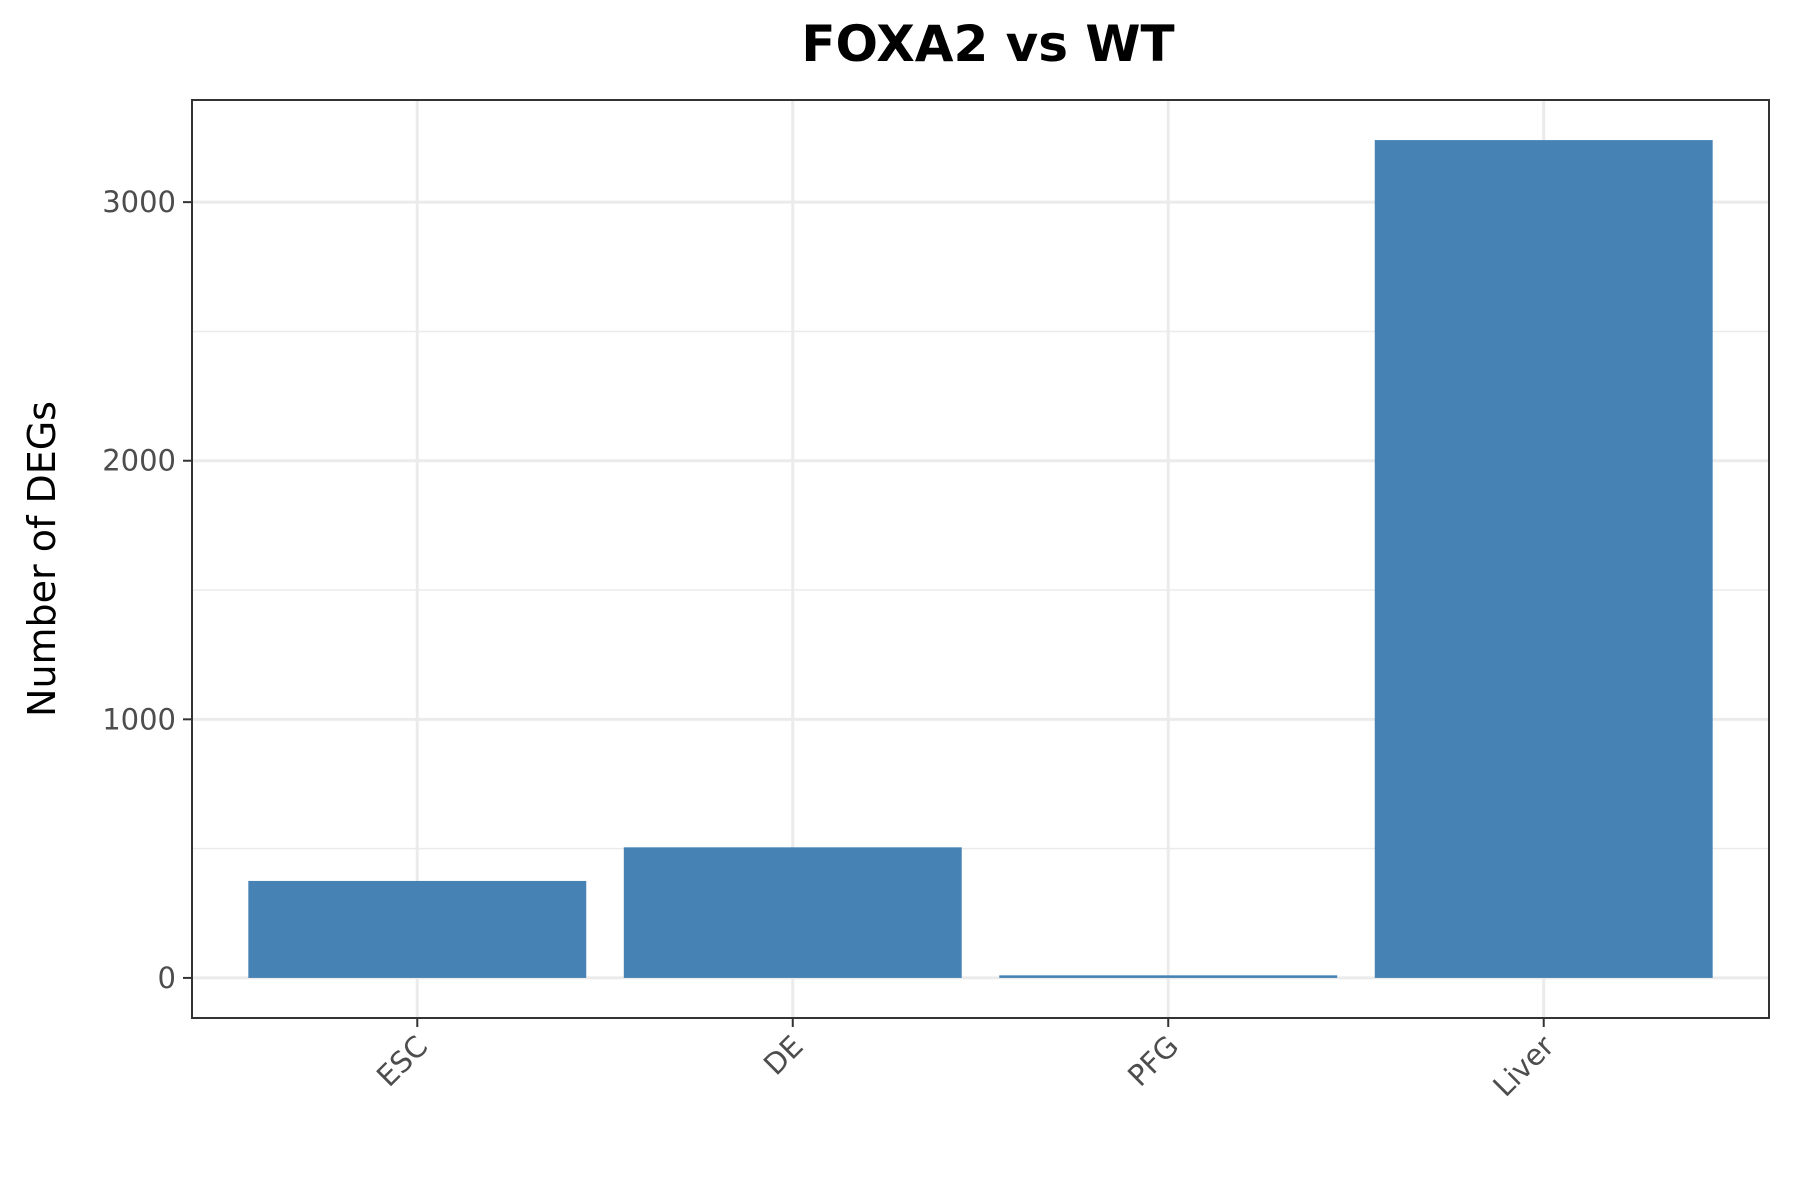  Describe the element at coordinates (417, 929) in the screenshot. I see `bar-esc` at that location.